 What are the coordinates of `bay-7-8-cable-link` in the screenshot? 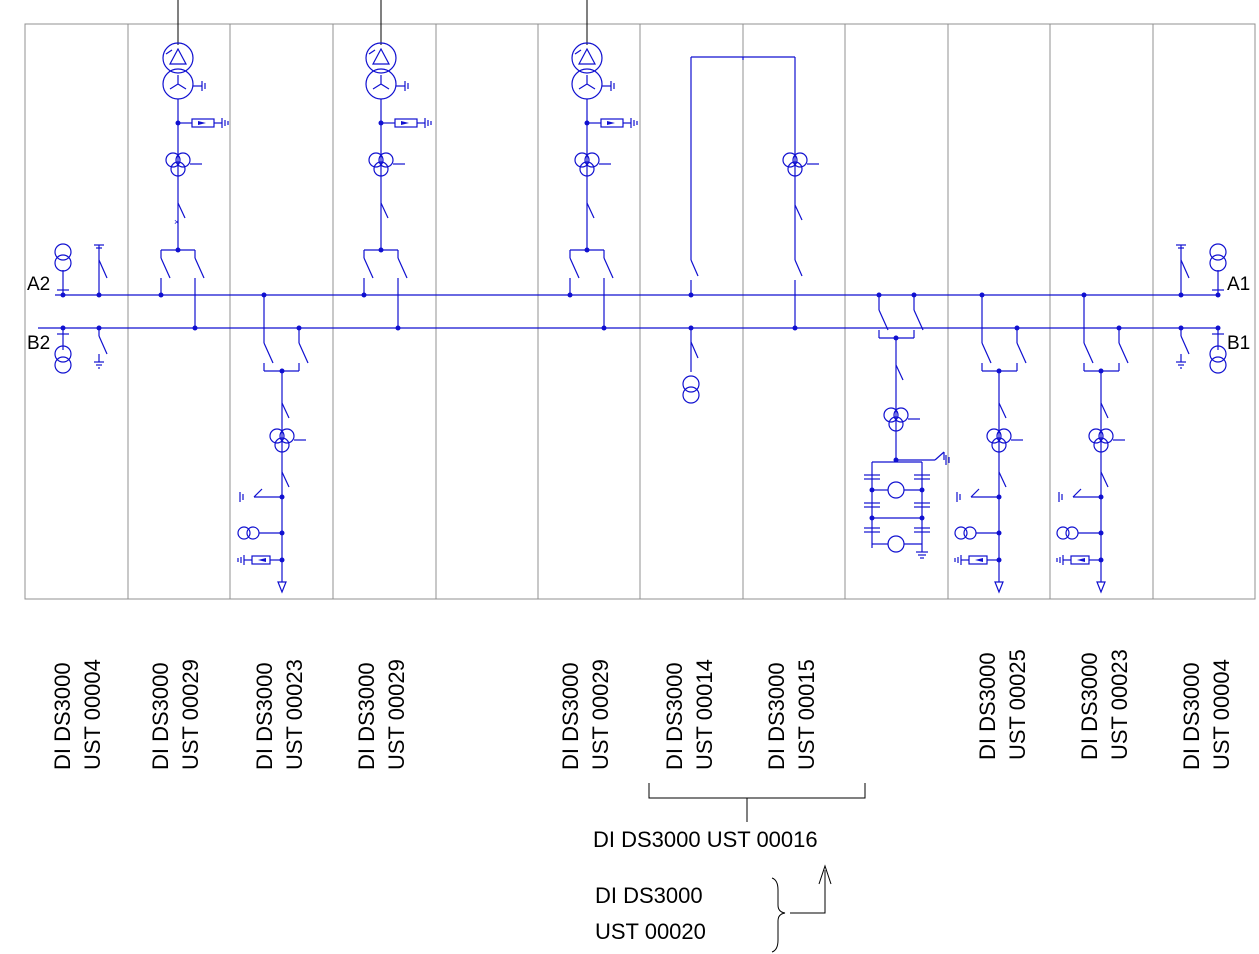 It's located at (751, 230).